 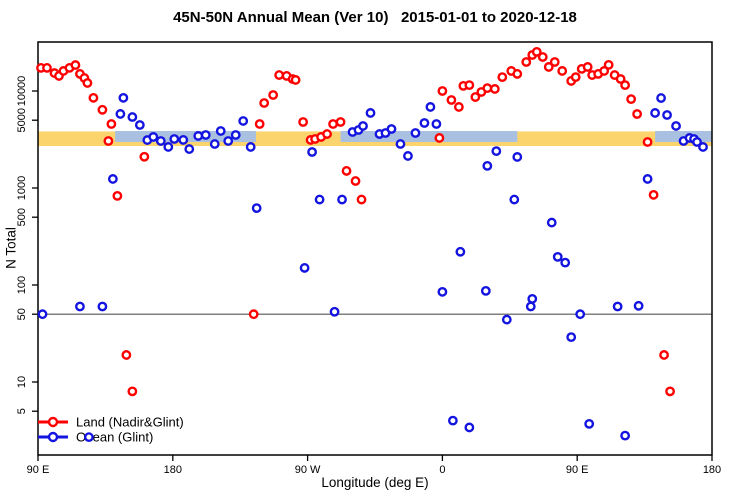 What do you see at coordinates (22, 217) in the screenshot?
I see `y-tick-label: 500` at bounding box center [22, 217].